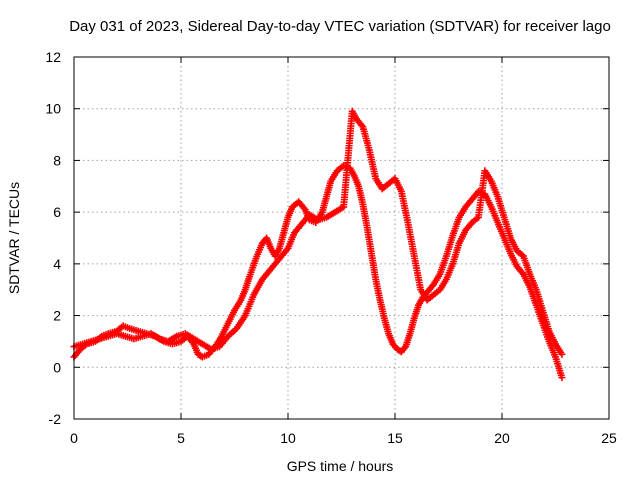 The image size is (640, 480). What do you see at coordinates (14, 238) in the screenshot?
I see `y-axis-label: SDTVAR / TECUs` at bounding box center [14, 238].